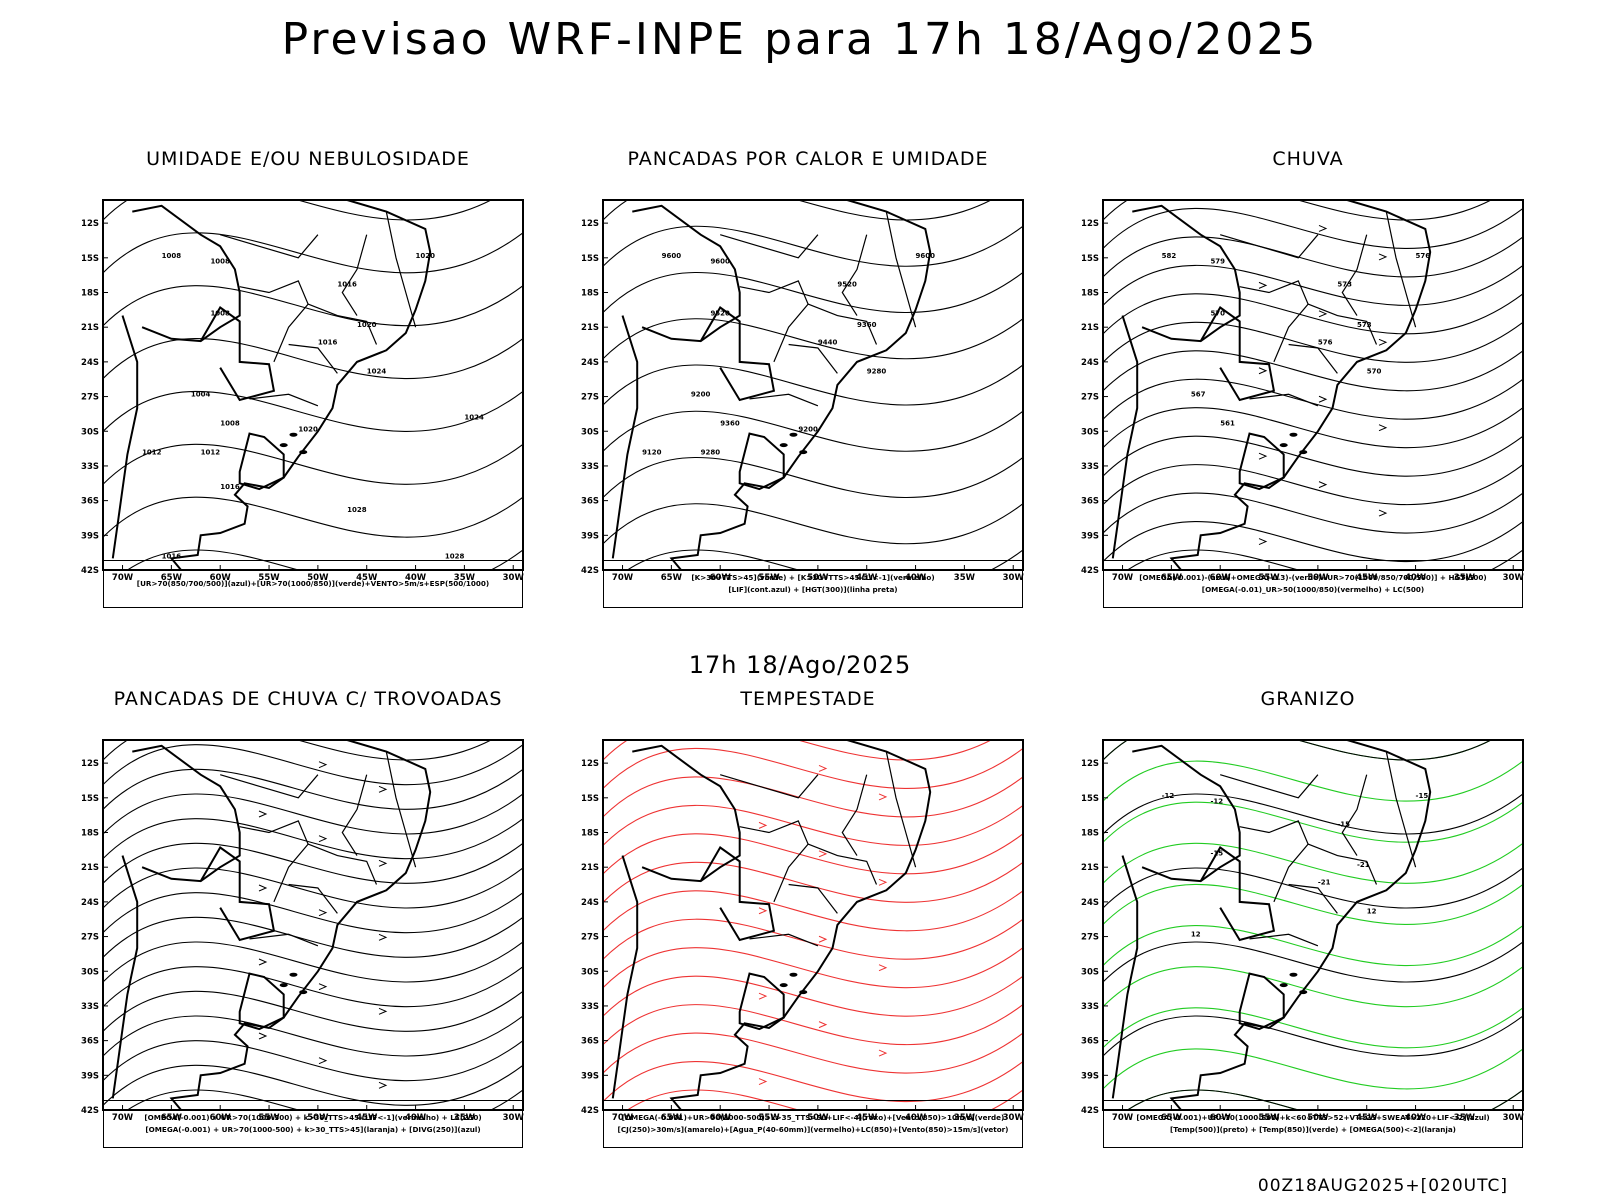  I want to click on lat-tick-label: 39S, so click(590, 536).